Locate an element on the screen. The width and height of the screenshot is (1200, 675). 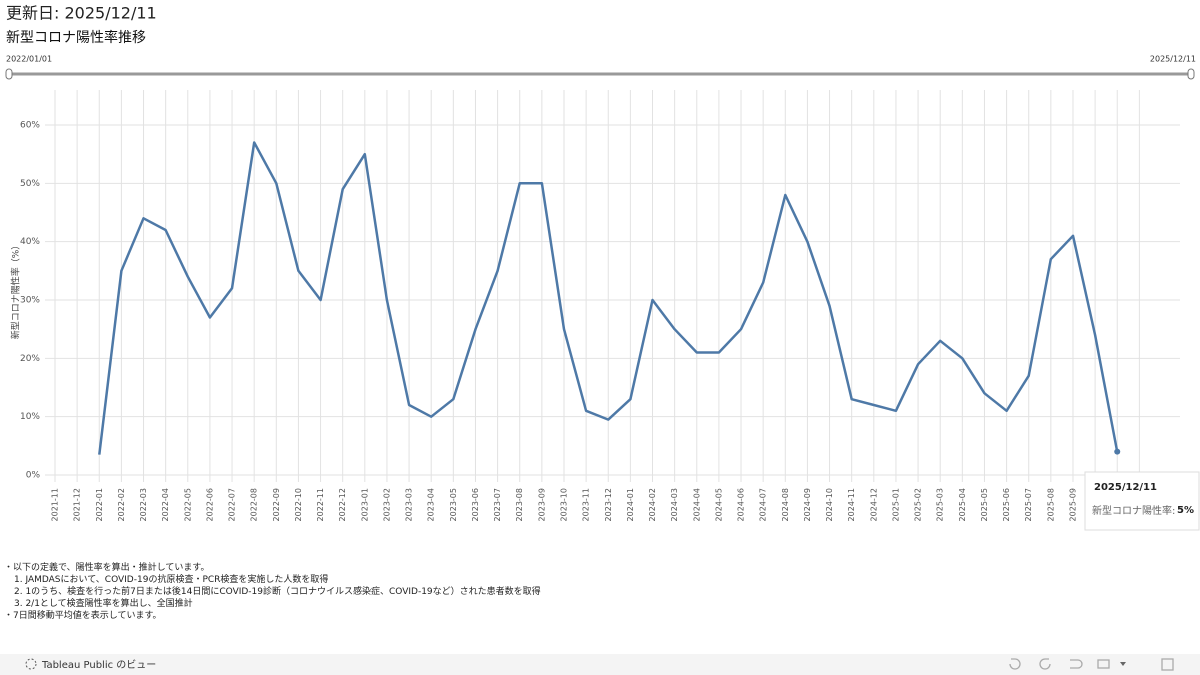
x-tick-label: 2022-03 is located at coordinates (143, 504).